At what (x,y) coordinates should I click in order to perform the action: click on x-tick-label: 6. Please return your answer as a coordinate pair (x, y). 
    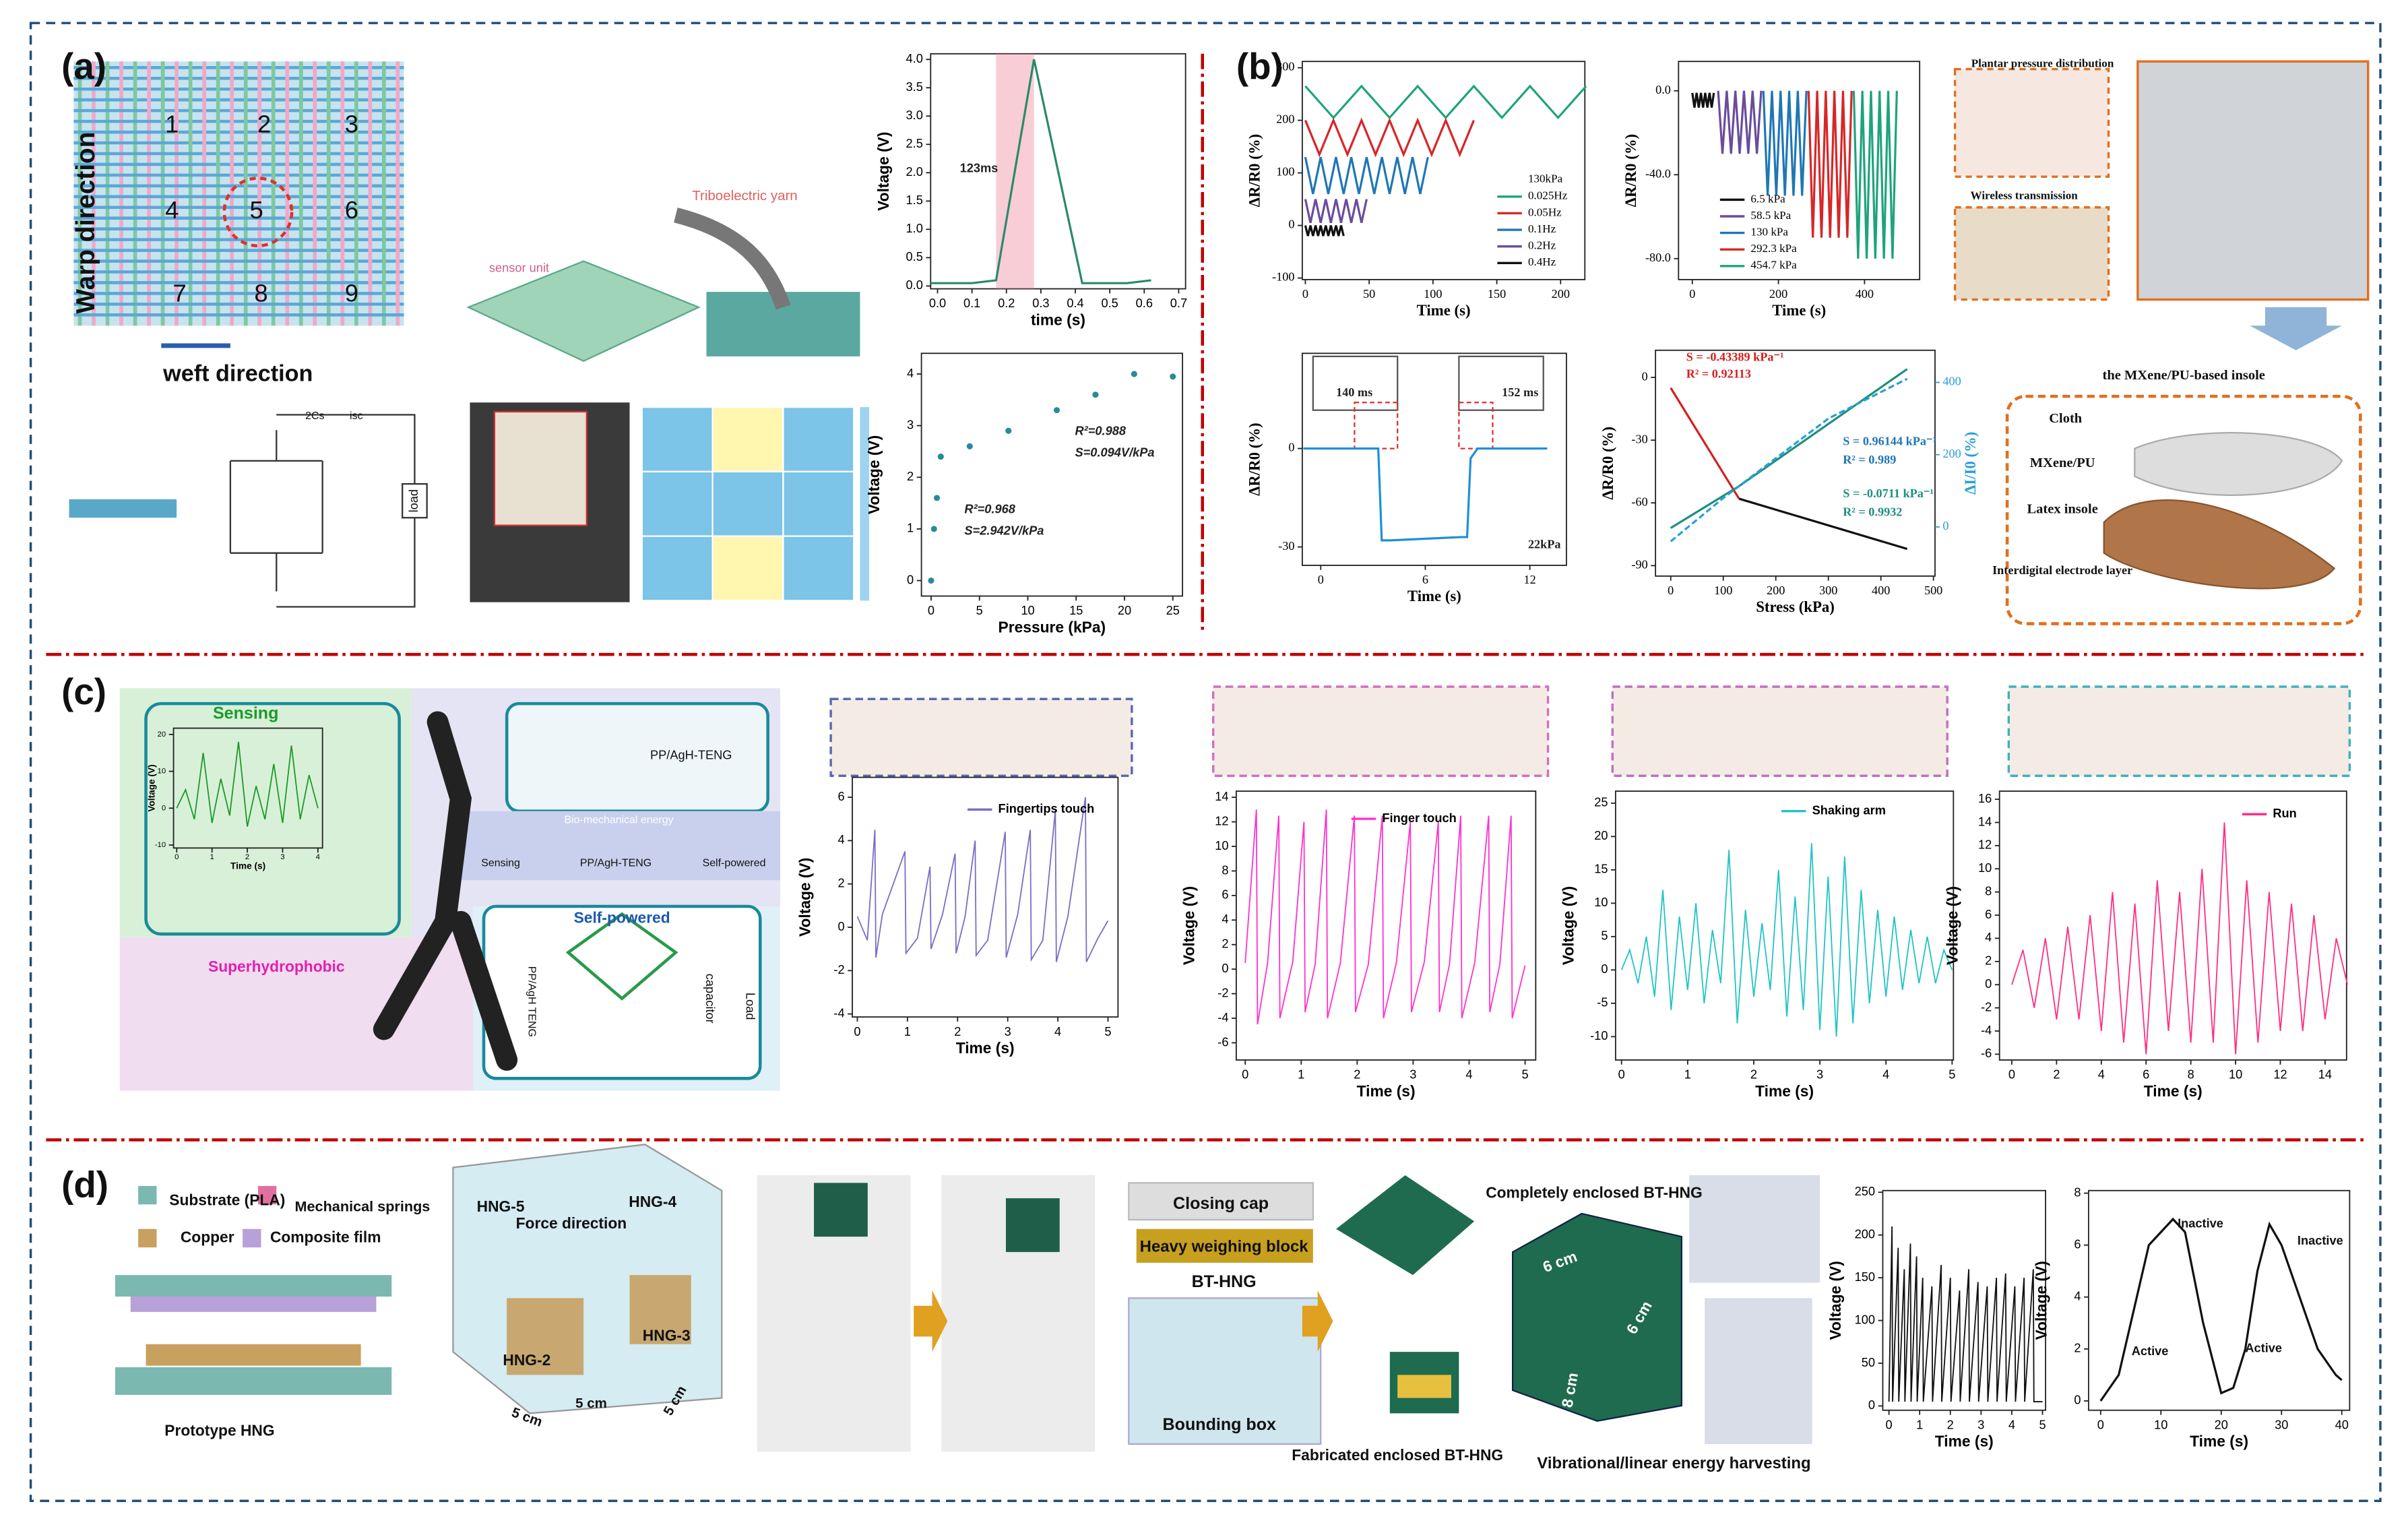
    Looking at the image, I should click on (1425, 579).